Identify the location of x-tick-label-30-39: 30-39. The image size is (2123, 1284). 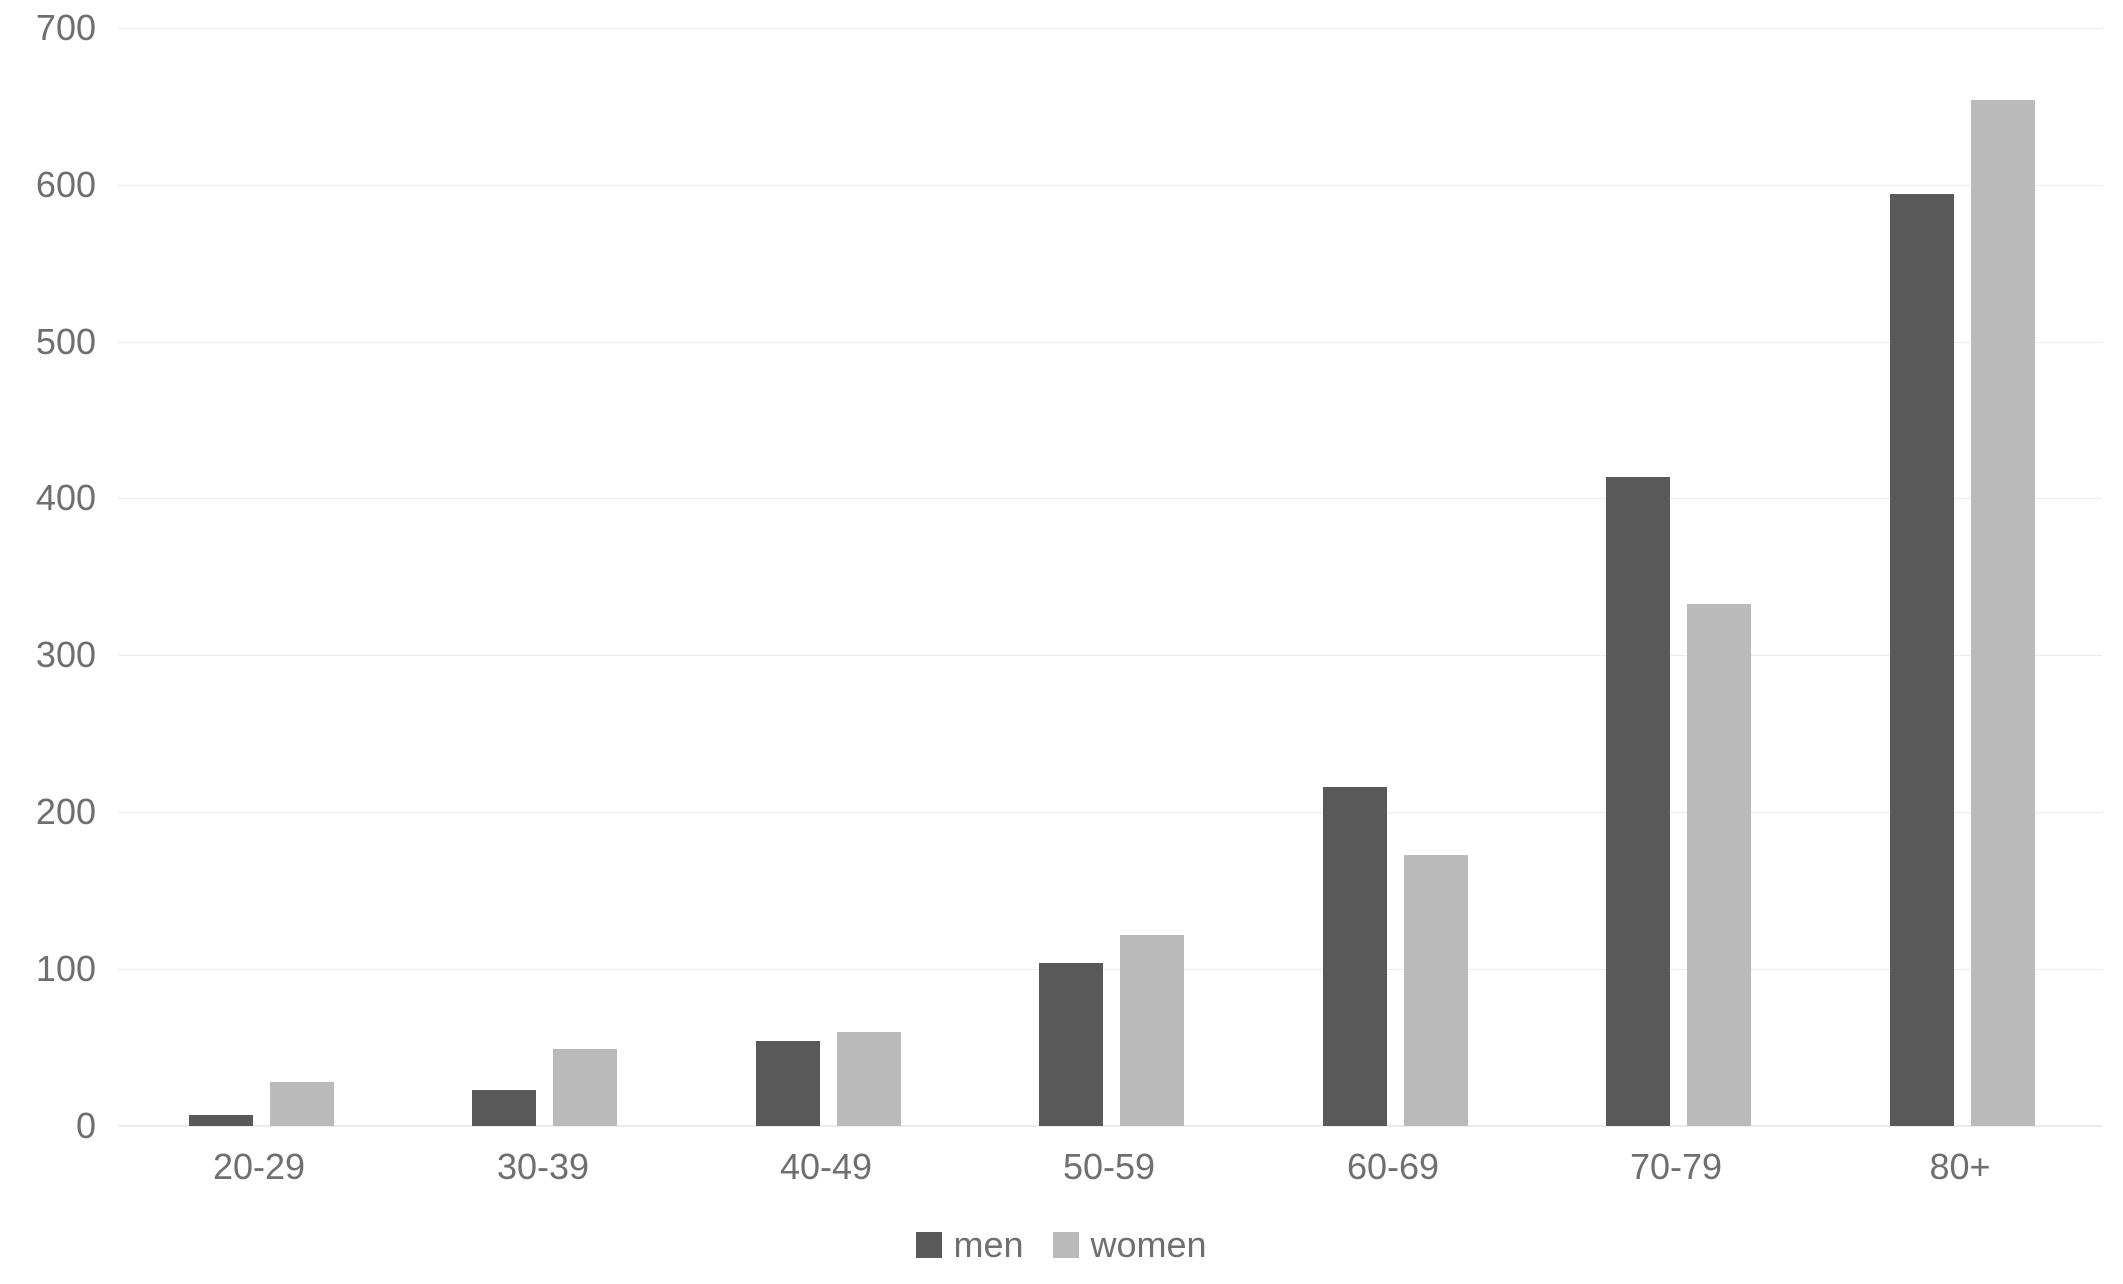
(543, 1166).